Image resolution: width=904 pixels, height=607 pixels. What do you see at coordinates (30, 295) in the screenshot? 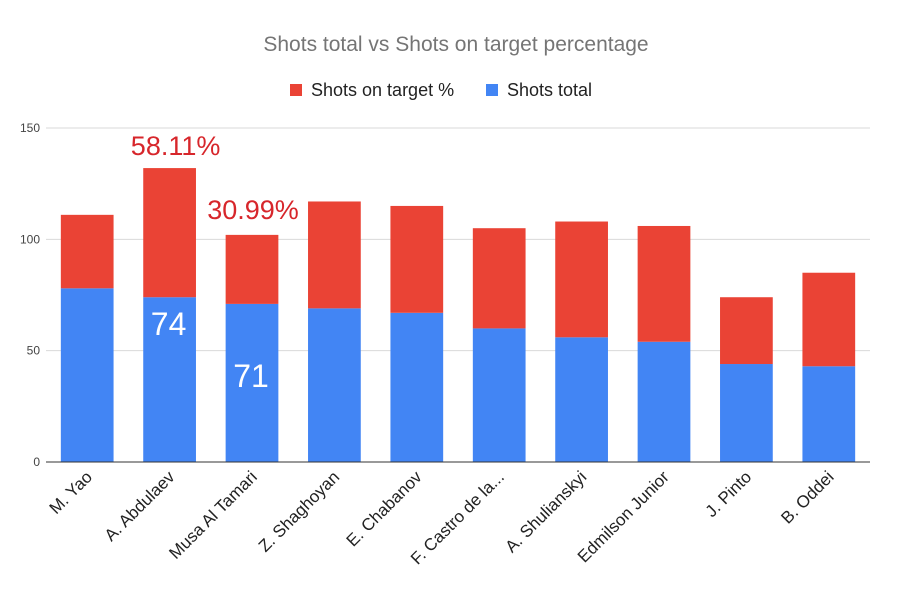
I see `y-axis-ticks: 0 50 100 150` at bounding box center [30, 295].